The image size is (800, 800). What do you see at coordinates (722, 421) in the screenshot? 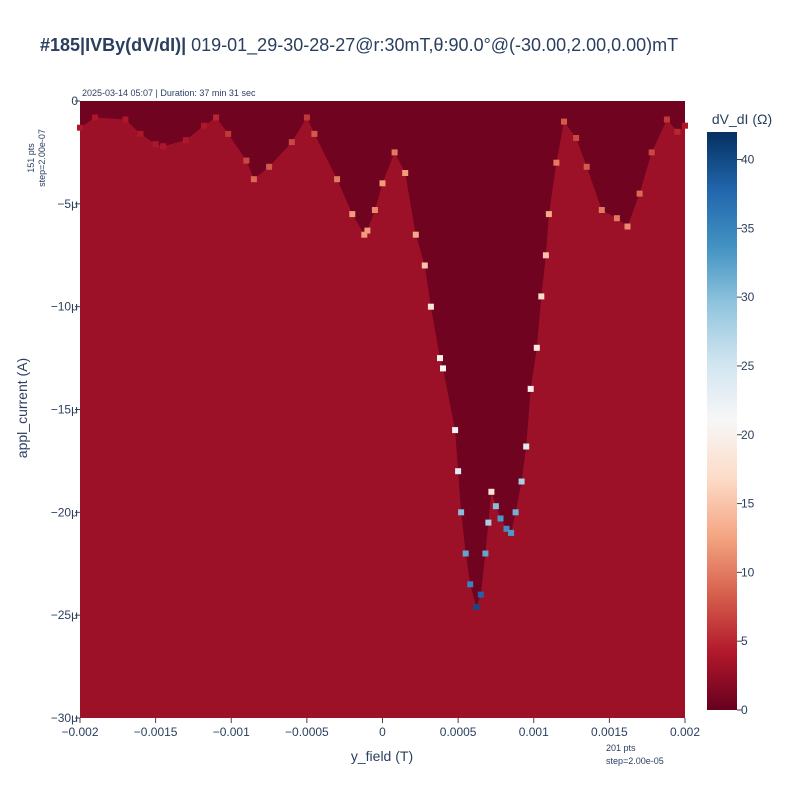
I see `colorbar` at bounding box center [722, 421].